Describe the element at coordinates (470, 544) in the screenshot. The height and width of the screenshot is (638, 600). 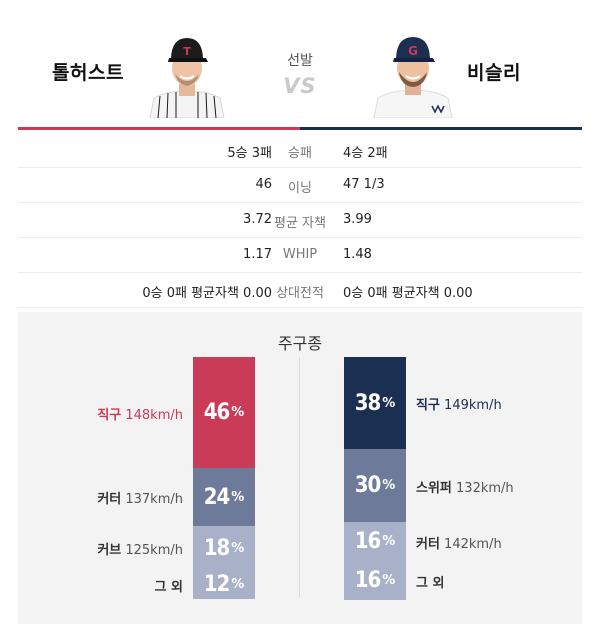
I see `pitch-speed: 142km/h` at that location.